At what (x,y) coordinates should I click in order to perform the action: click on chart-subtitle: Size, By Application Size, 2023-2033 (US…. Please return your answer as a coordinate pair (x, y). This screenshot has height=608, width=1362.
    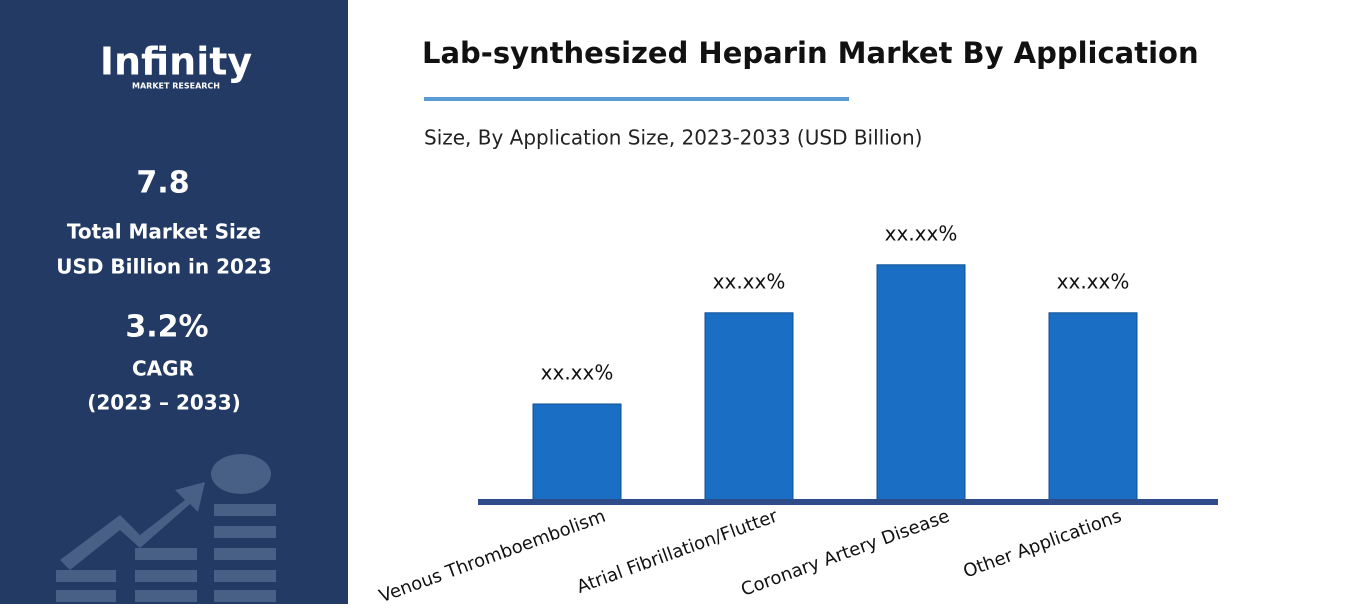
    Looking at the image, I should click on (673, 138).